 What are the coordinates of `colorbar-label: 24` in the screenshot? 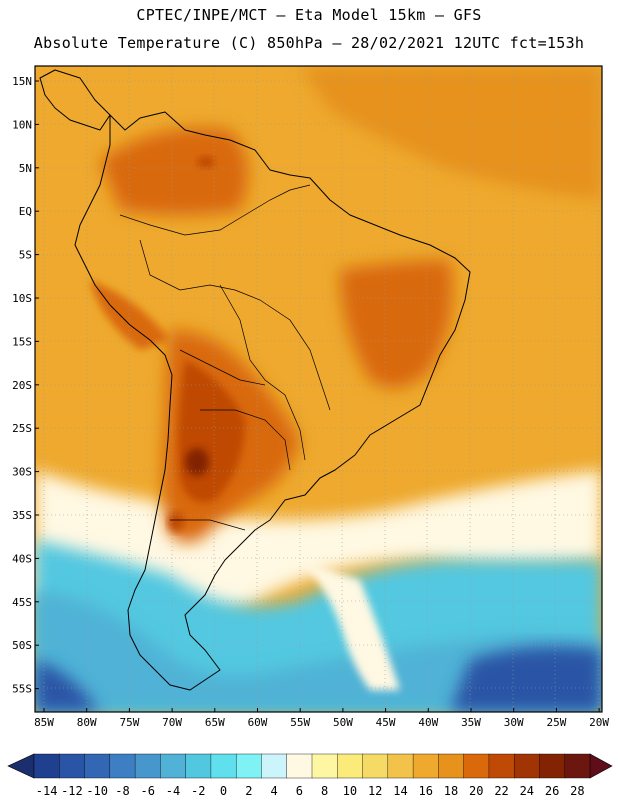 It's located at (527, 791).